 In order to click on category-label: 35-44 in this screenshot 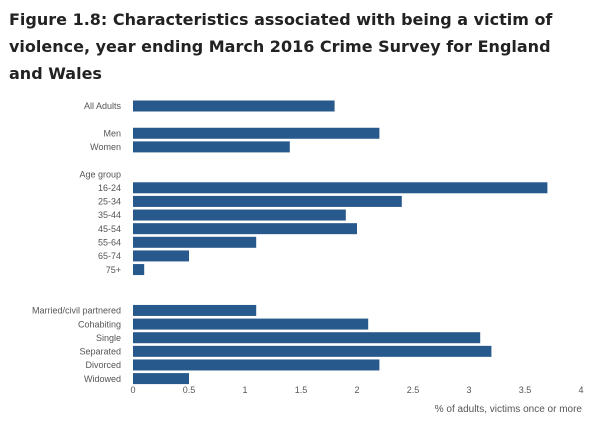, I will do `click(109, 215)`.